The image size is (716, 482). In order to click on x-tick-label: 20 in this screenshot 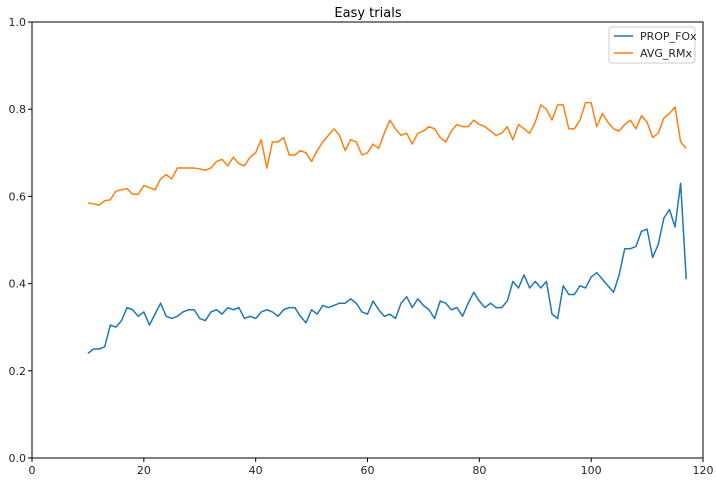, I will do `click(144, 470)`.